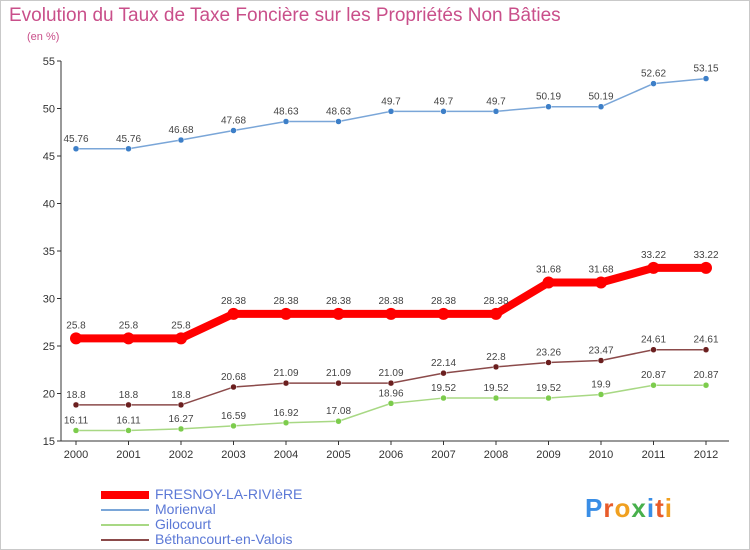 The image size is (750, 550). Describe the element at coordinates (391, 455) in the screenshot. I see `x-tick-label: 2006` at that location.